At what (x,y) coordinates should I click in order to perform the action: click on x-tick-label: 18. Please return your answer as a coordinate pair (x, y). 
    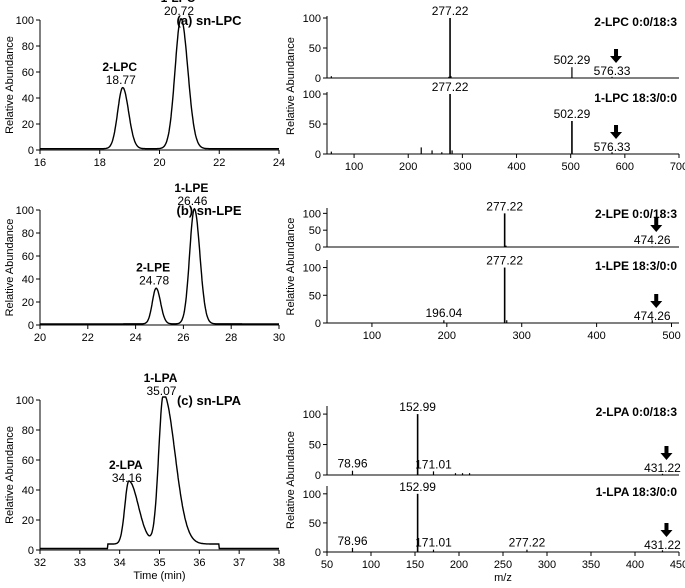
    Looking at the image, I should click on (100, 163).